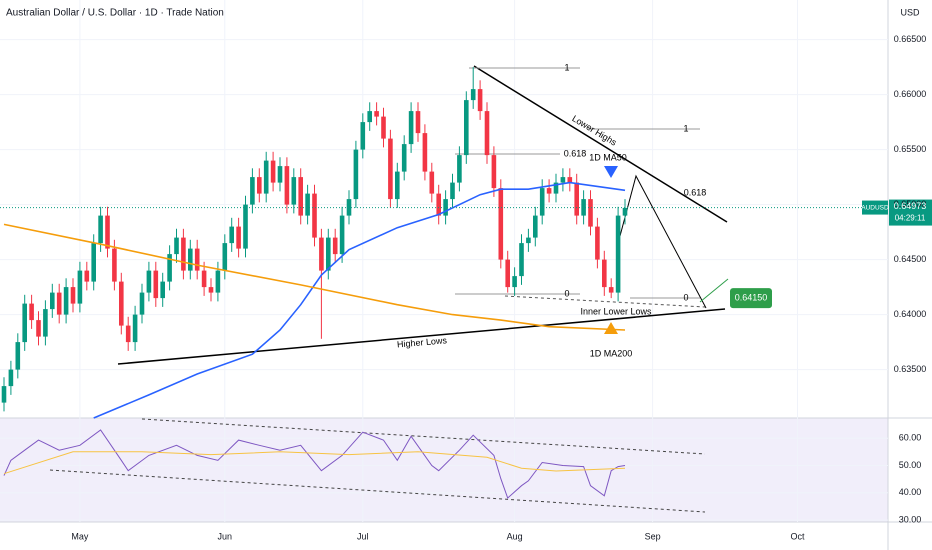 This screenshot has width=932, height=550. Describe the element at coordinates (363, 536) in the screenshot. I see `x-tick-label: Jul` at that location.